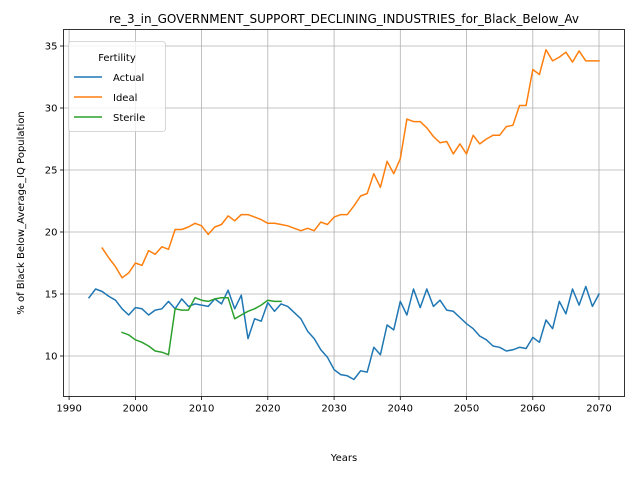 Image resolution: width=640 pixels, height=480 pixels. Describe the element at coordinates (68, 409) in the screenshot. I see `x-tick-label: 1990` at that location.